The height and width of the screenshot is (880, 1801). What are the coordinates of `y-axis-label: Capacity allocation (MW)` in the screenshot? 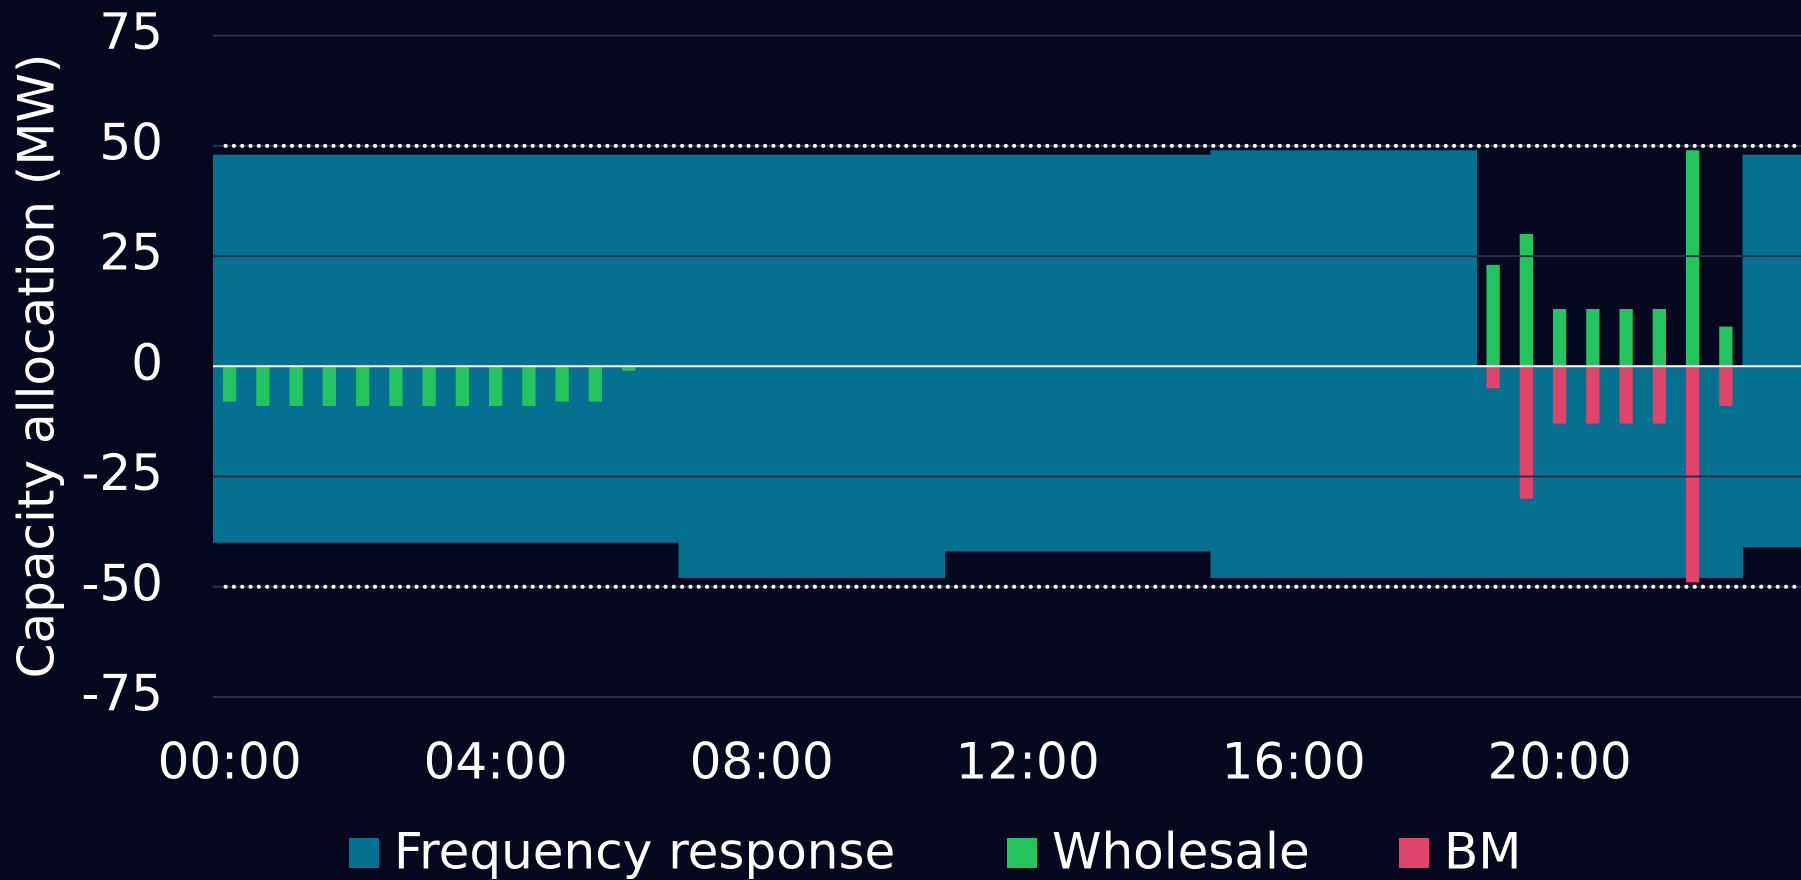 It's located at (37, 366).